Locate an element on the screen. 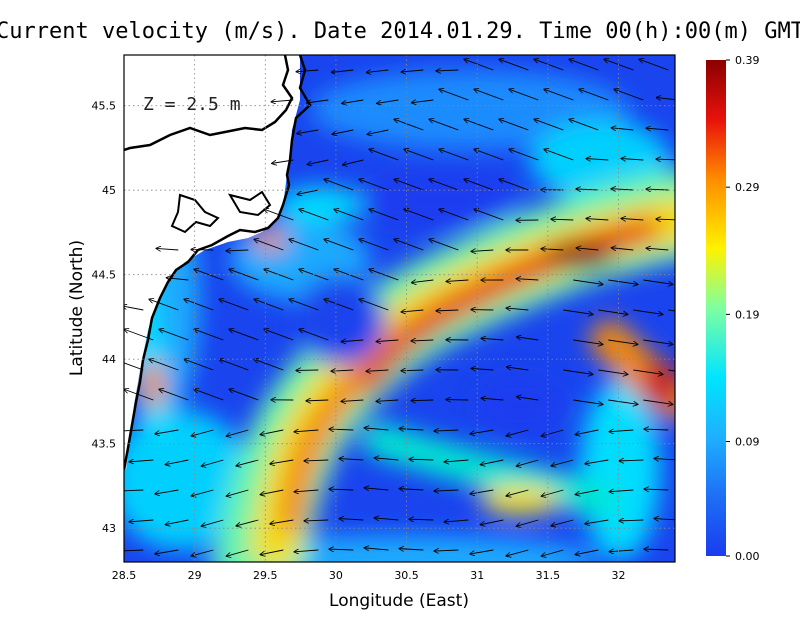 The height and width of the screenshot is (618, 800). colorbar-gradient is located at coordinates (716, 308).